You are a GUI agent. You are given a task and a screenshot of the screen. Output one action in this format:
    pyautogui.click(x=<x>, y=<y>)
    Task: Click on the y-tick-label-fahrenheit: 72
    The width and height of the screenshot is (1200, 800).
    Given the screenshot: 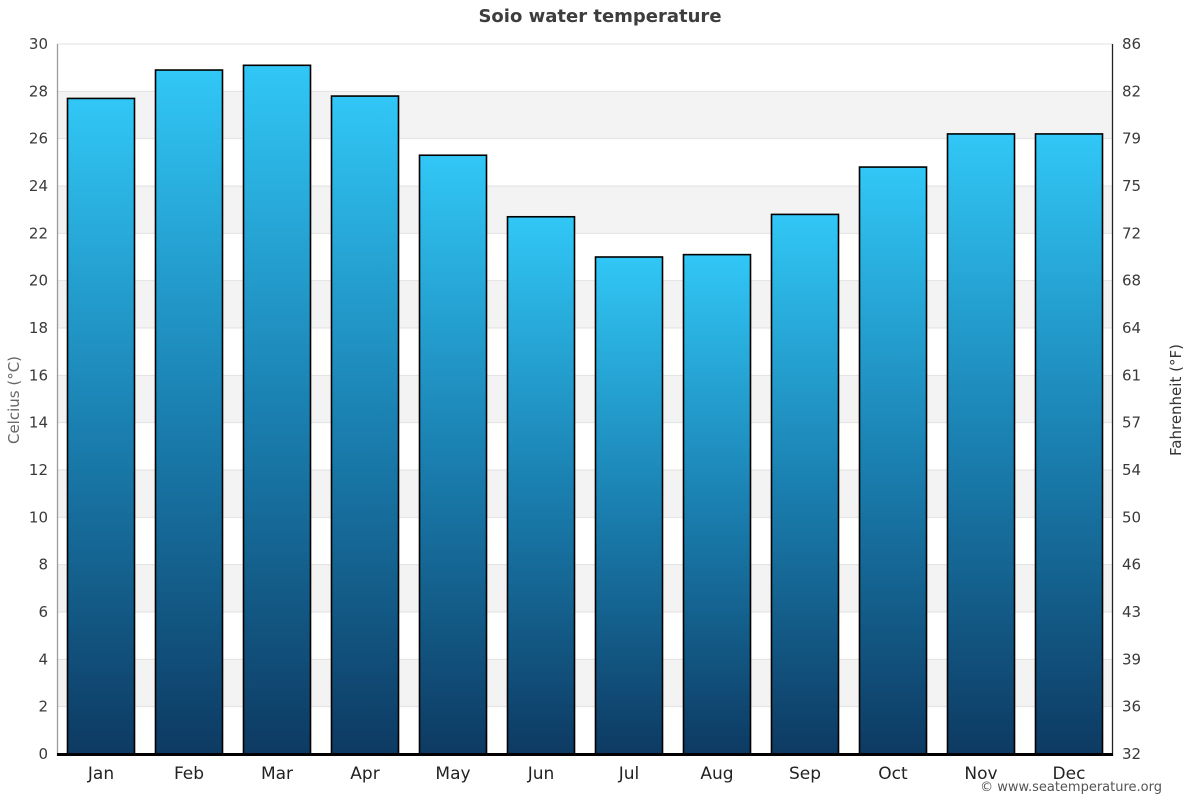 What is the action you would take?
    pyautogui.click(x=1131, y=233)
    